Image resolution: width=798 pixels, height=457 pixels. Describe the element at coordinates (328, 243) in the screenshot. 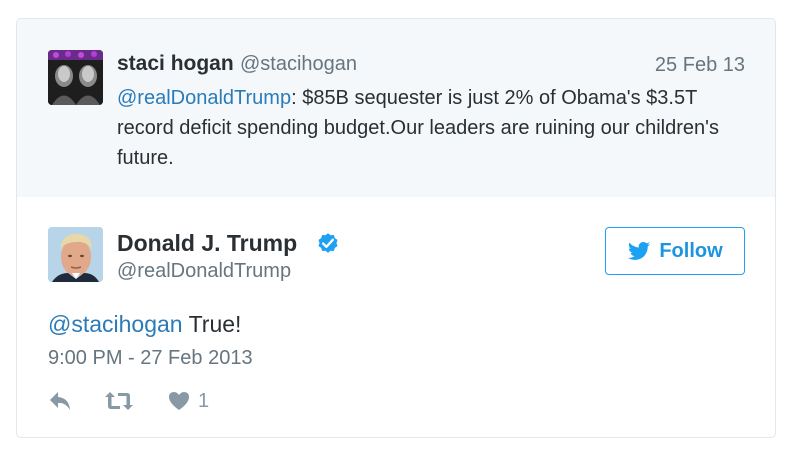

I see `verified-badge-icon` at that location.